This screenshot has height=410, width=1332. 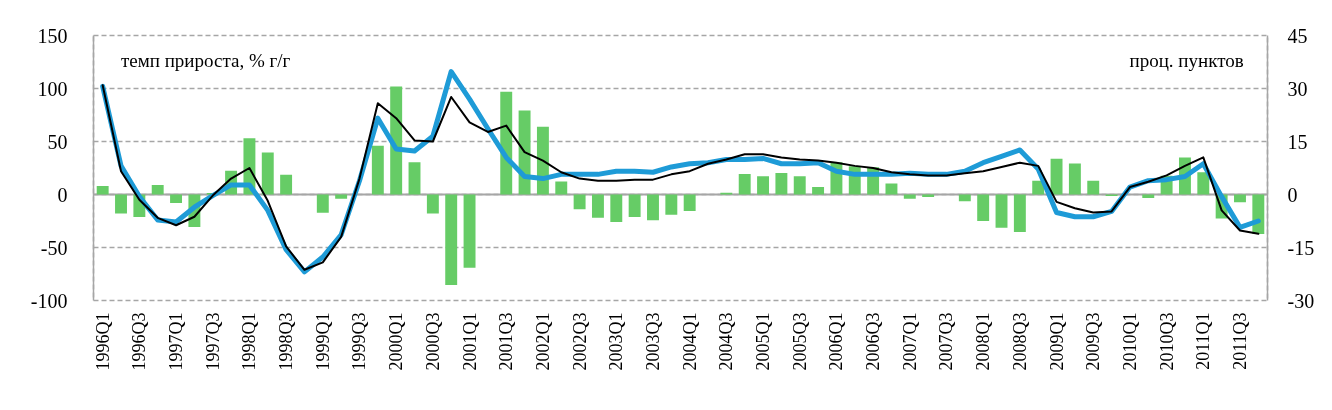 What do you see at coordinates (54, 247) in the screenshot?
I see `y-tick-label: -50` at bounding box center [54, 247].